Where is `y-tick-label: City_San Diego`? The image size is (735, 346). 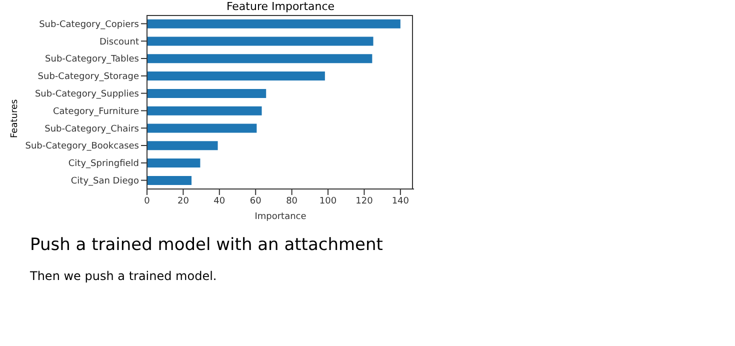 y-tick-label: City_San Diego is located at coordinates (105, 181).